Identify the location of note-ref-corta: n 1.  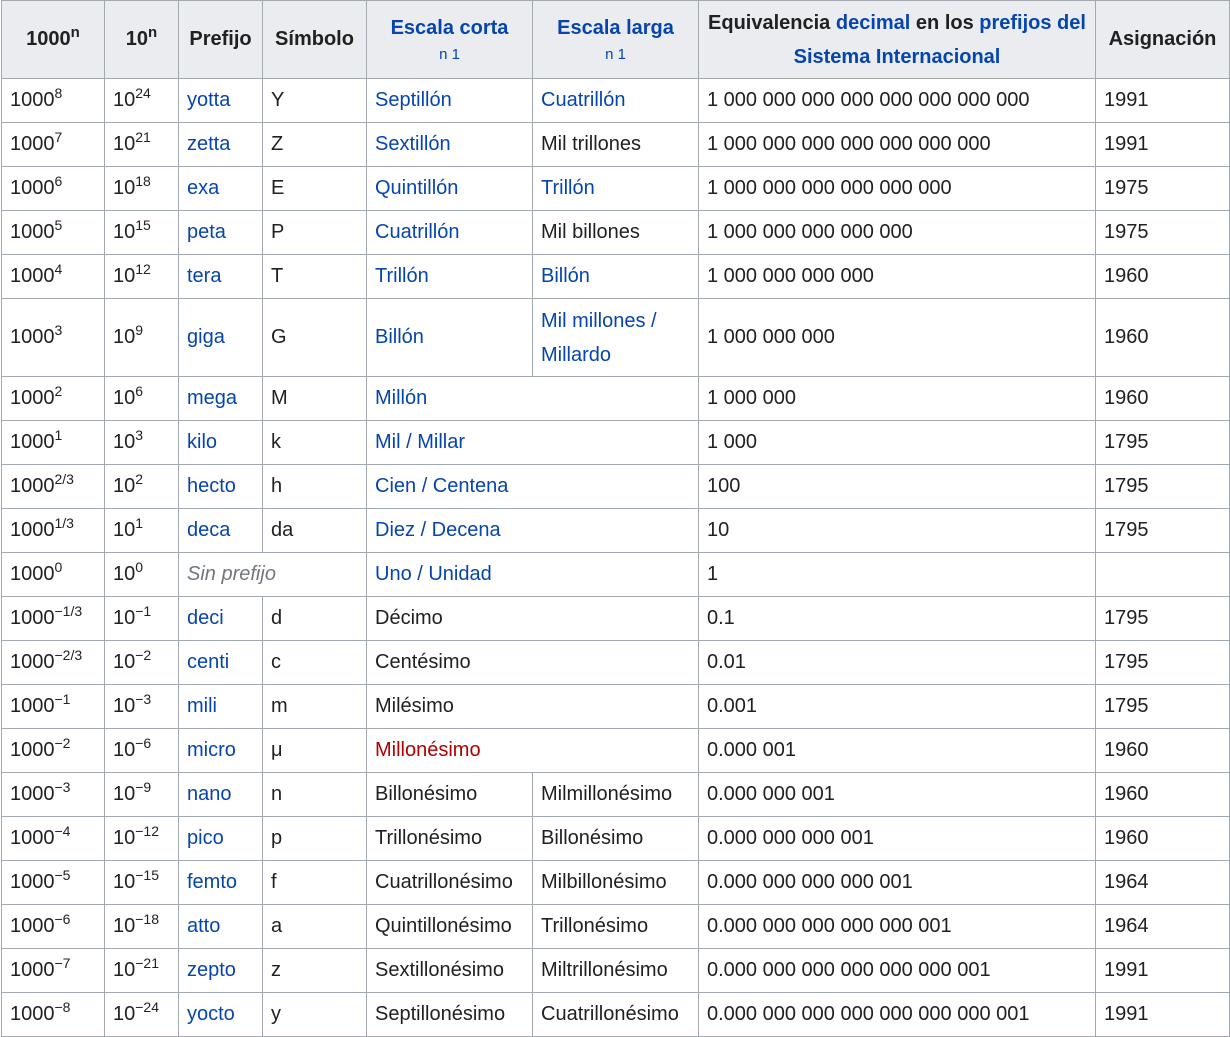
(449, 54).